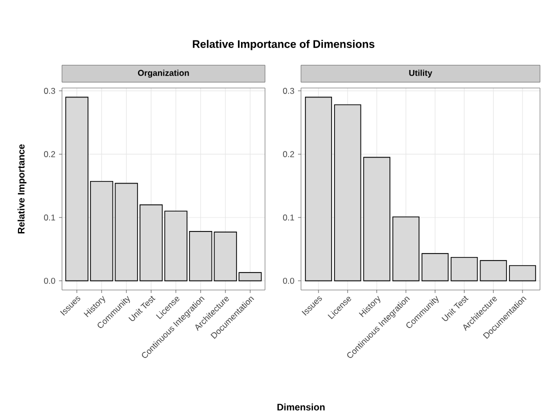 The image size is (547, 420). Describe the element at coordinates (301, 407) in the screenshot. I see `x-axis-title: Dimension` at that location.